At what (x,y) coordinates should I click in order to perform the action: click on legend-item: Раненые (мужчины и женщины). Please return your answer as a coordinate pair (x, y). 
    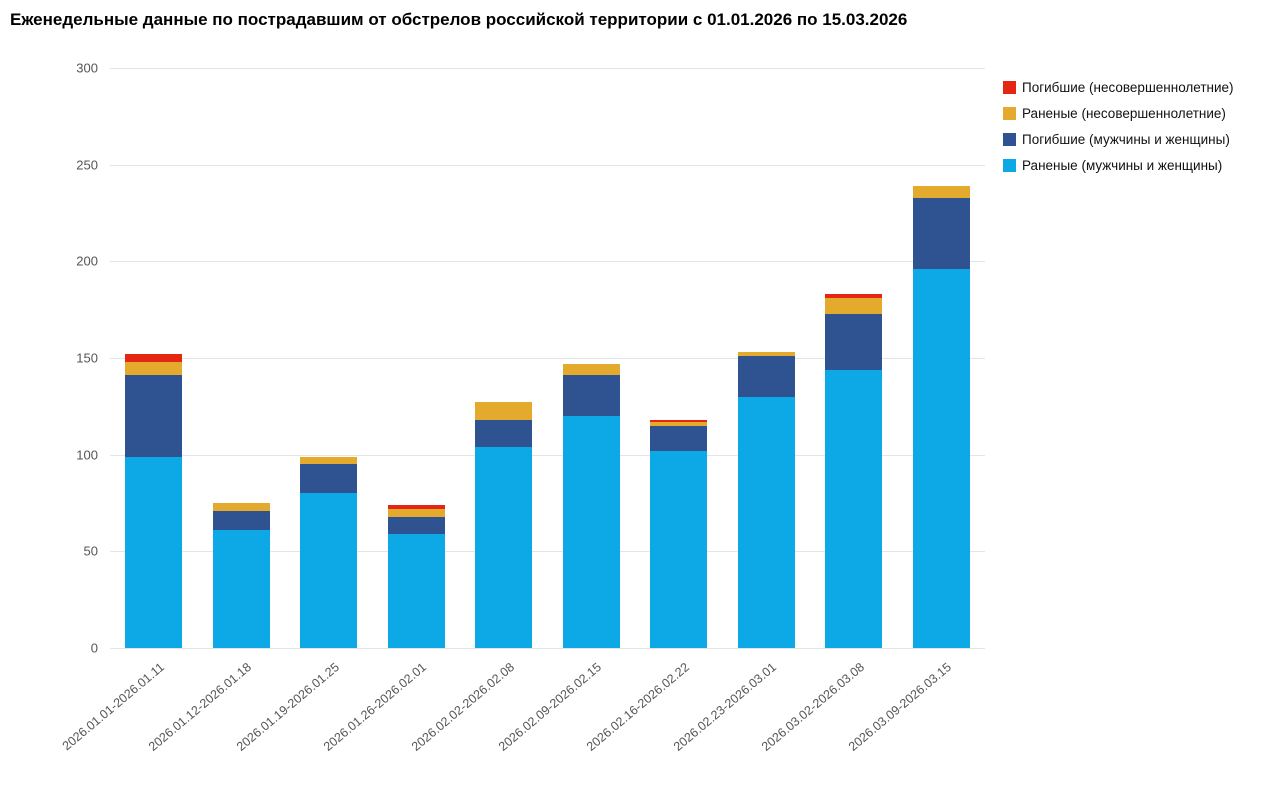
    Looking at the image, I should click on (1118, 165).